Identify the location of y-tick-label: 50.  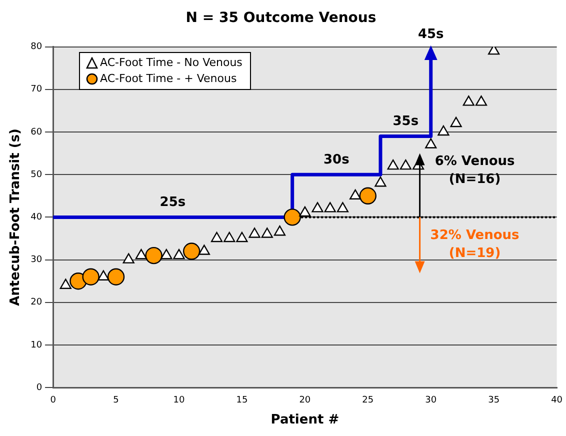
(36, 175).